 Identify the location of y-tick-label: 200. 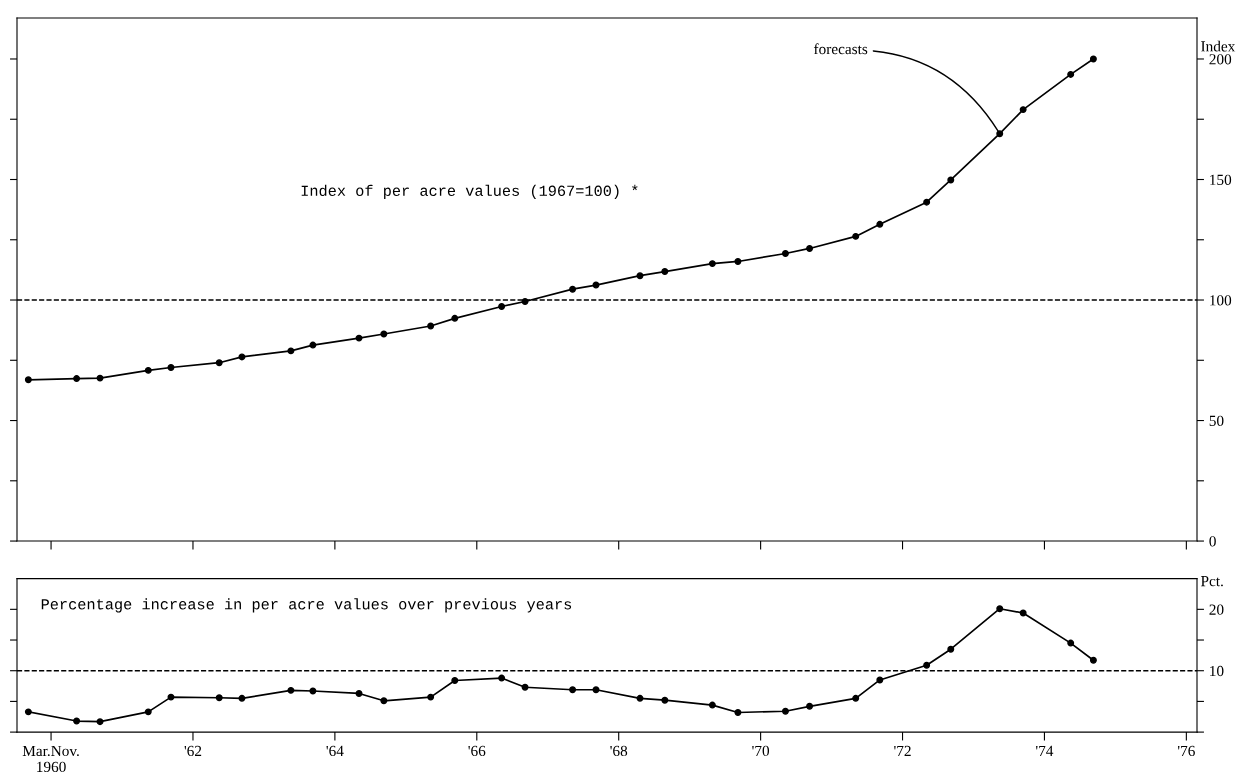
(1220, 59).